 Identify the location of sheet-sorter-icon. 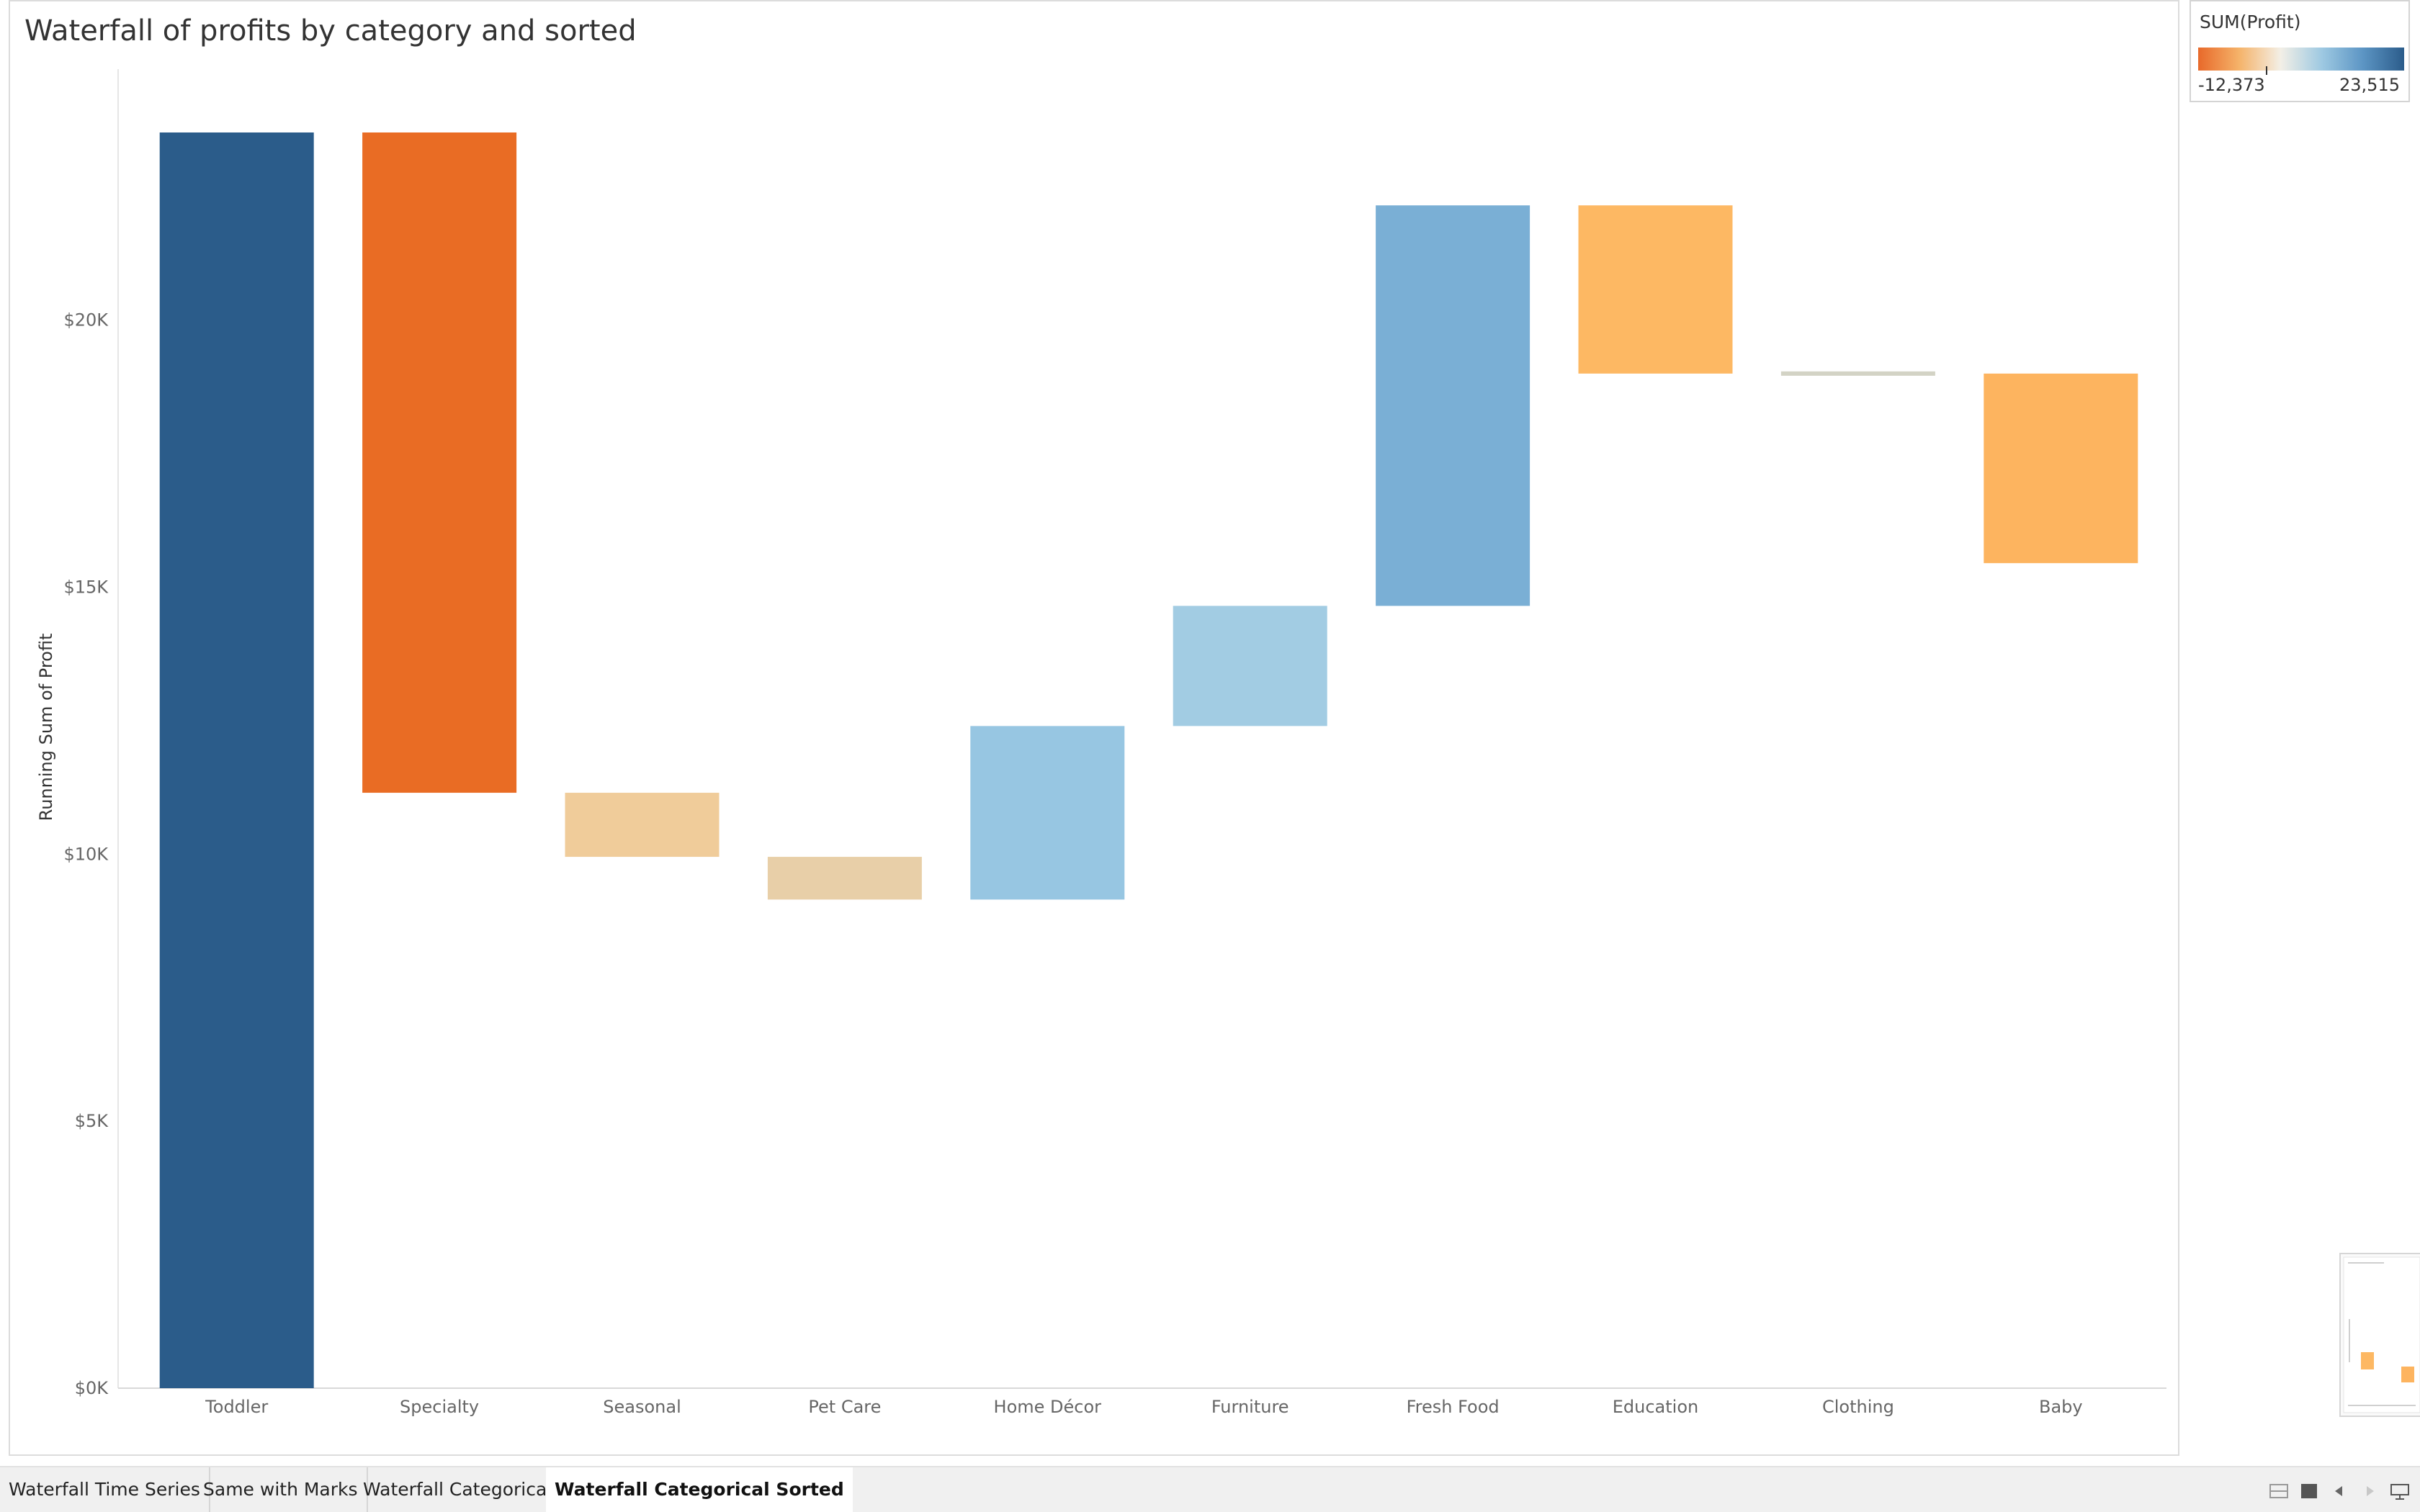
(2279, 1491).